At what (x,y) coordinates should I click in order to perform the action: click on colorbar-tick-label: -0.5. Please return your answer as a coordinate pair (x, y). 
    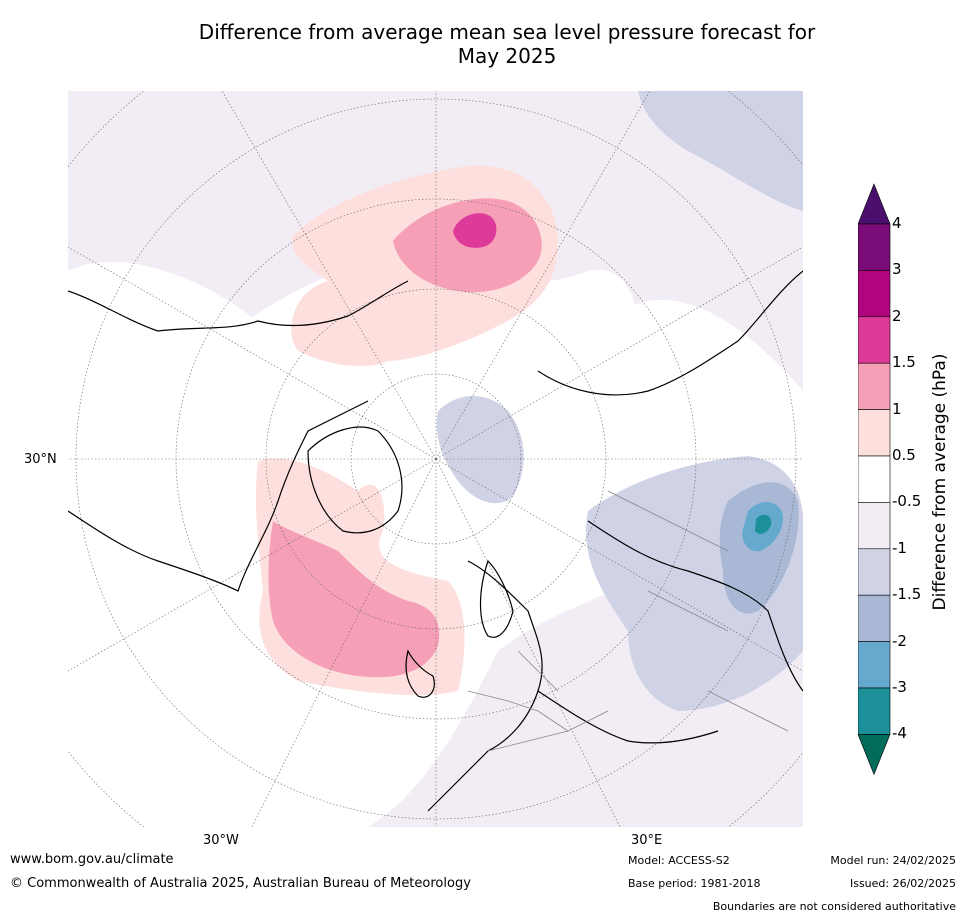
    Looking at the image, I should click on (907, 501).